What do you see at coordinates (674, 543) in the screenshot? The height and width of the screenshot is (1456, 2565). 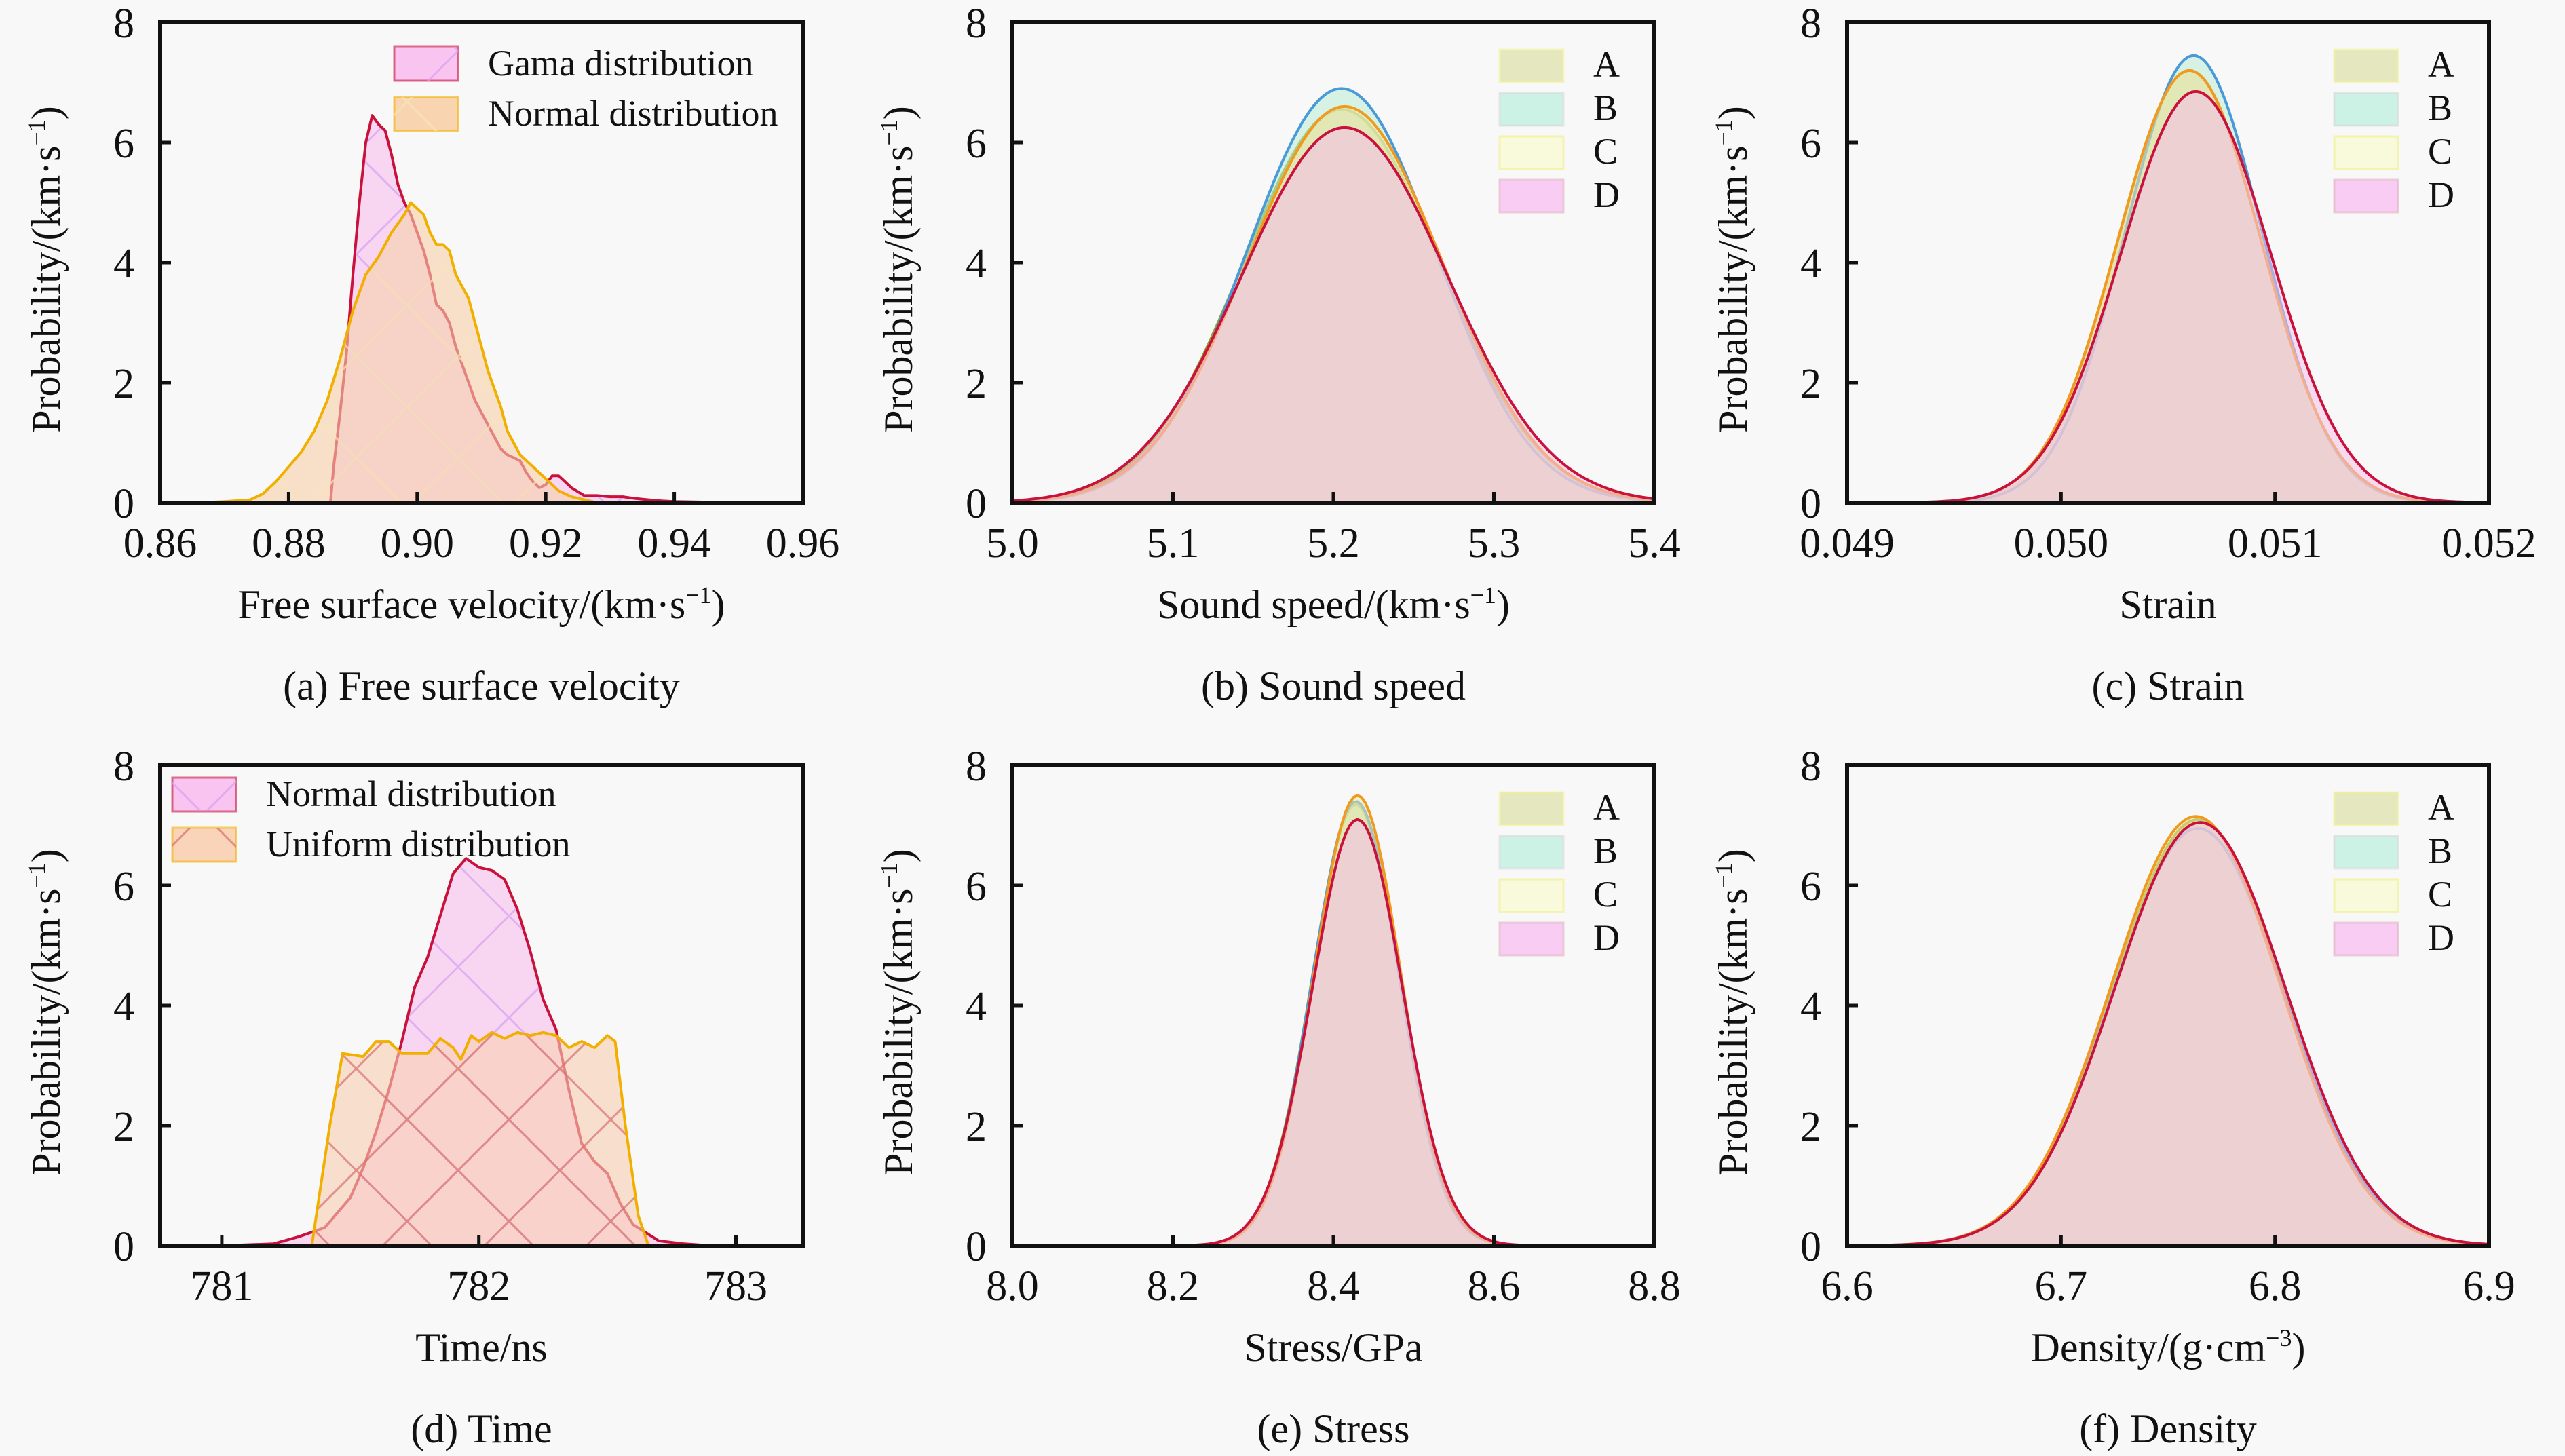 I see `x-tick-label: 0.94` at bounding box center [674, 543].